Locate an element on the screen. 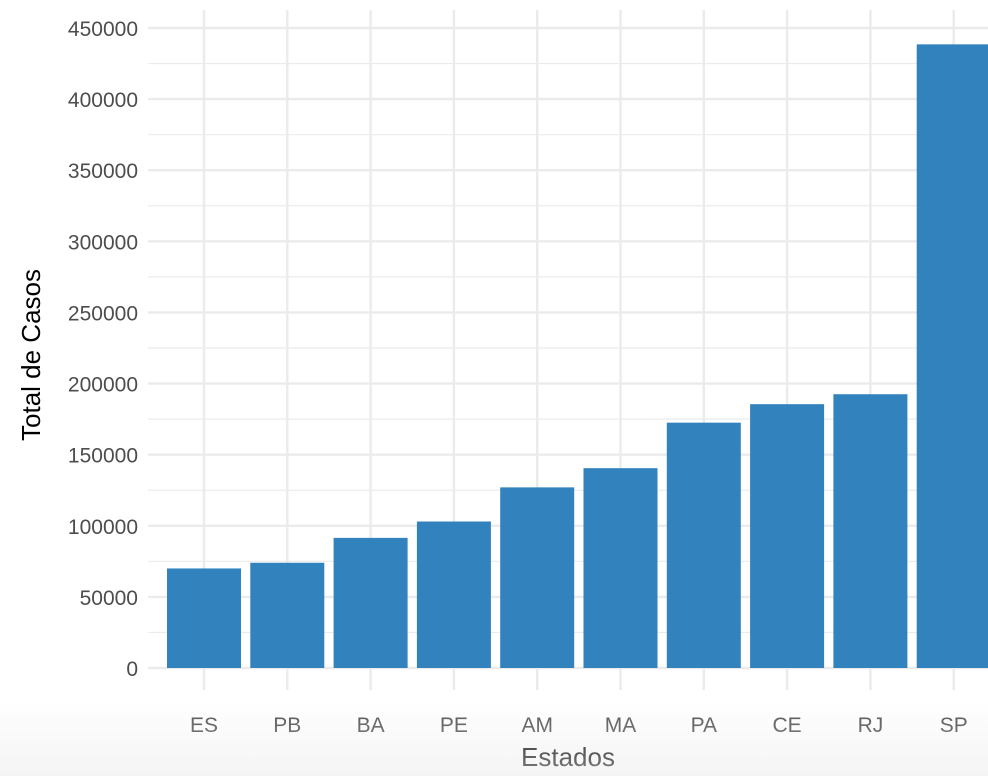  y-tick-label: 0 is located at coordinates (132, 669).